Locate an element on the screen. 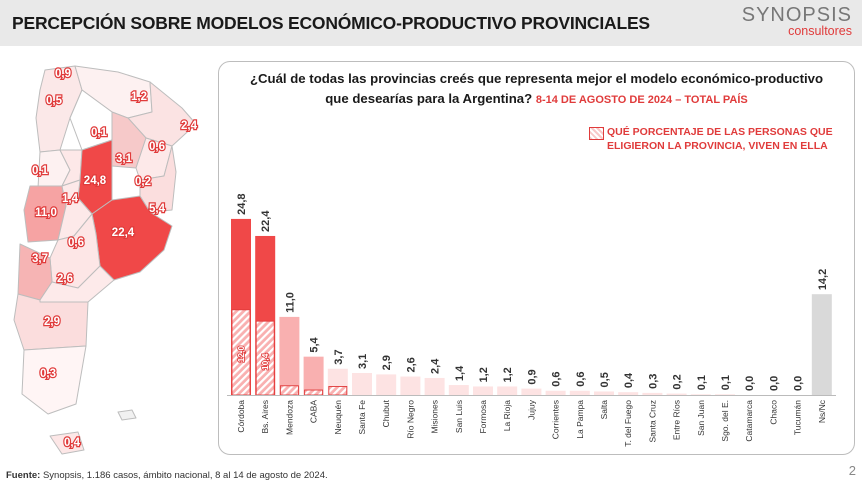 The height and width of the screenshot is (486, 862). map-value-label: 1,2 is located at coordinates (139, 97).